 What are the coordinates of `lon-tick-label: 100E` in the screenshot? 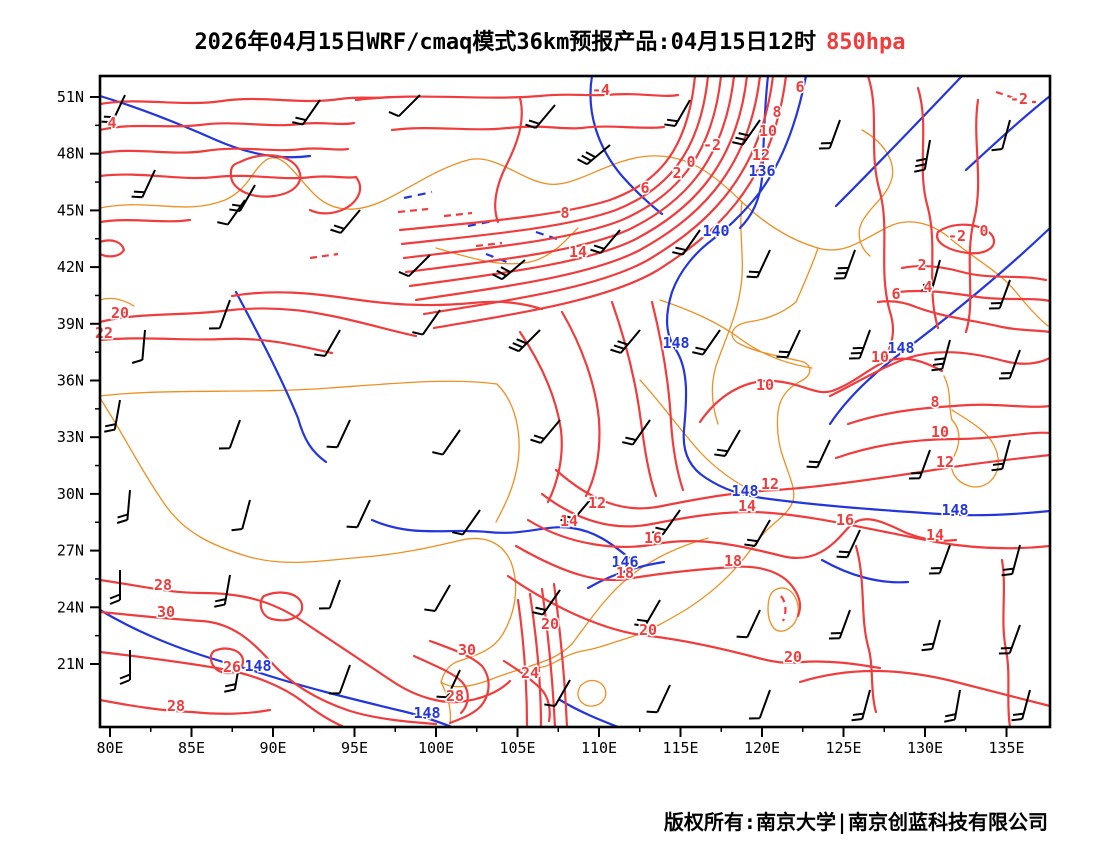 It's located at (436, 748).